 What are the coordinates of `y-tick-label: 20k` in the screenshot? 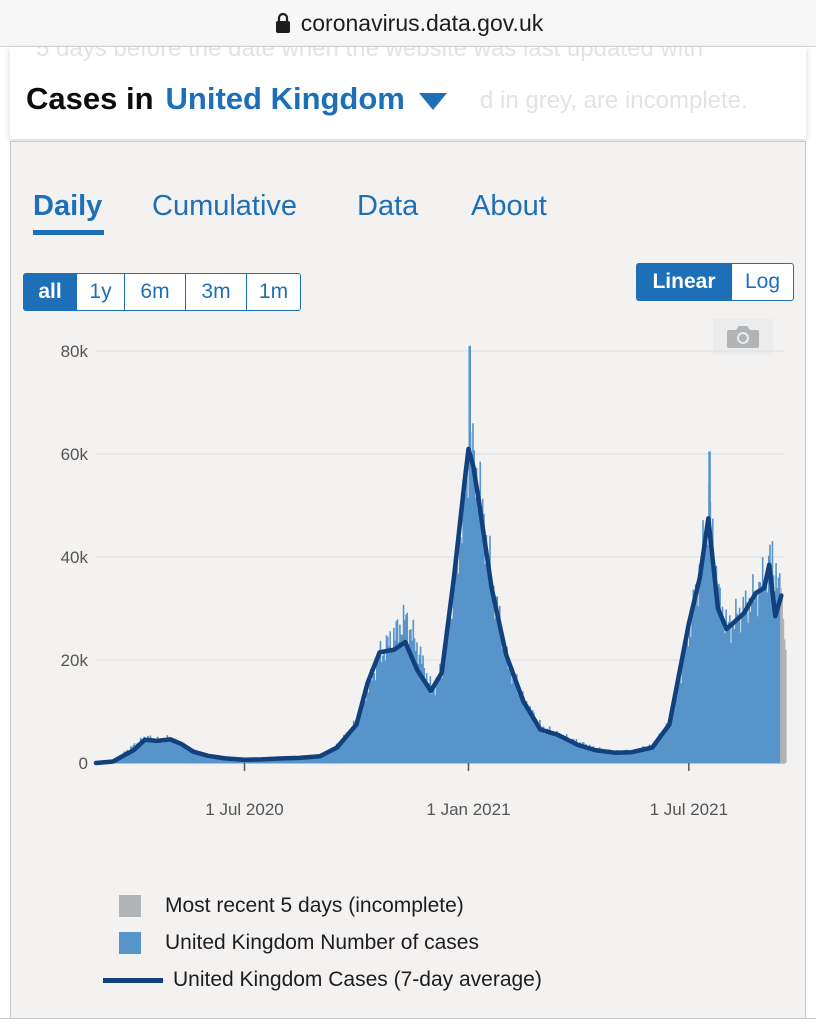 It's located at (75, 660).